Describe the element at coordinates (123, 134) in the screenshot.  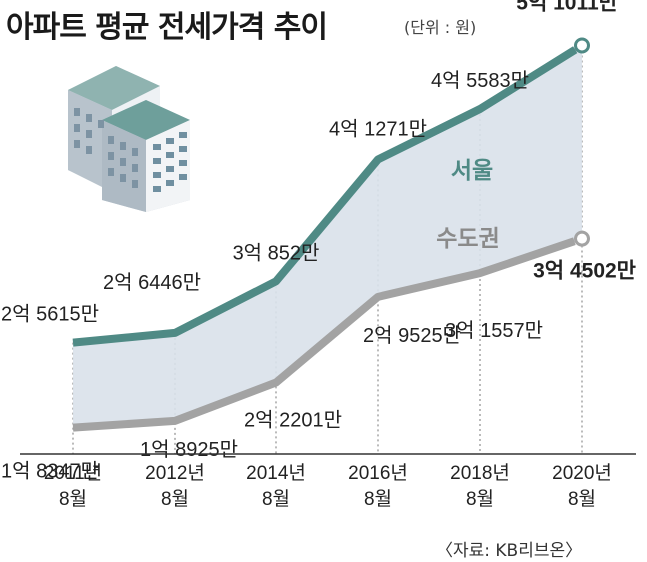
I see `apartment-building-icon` at that location.